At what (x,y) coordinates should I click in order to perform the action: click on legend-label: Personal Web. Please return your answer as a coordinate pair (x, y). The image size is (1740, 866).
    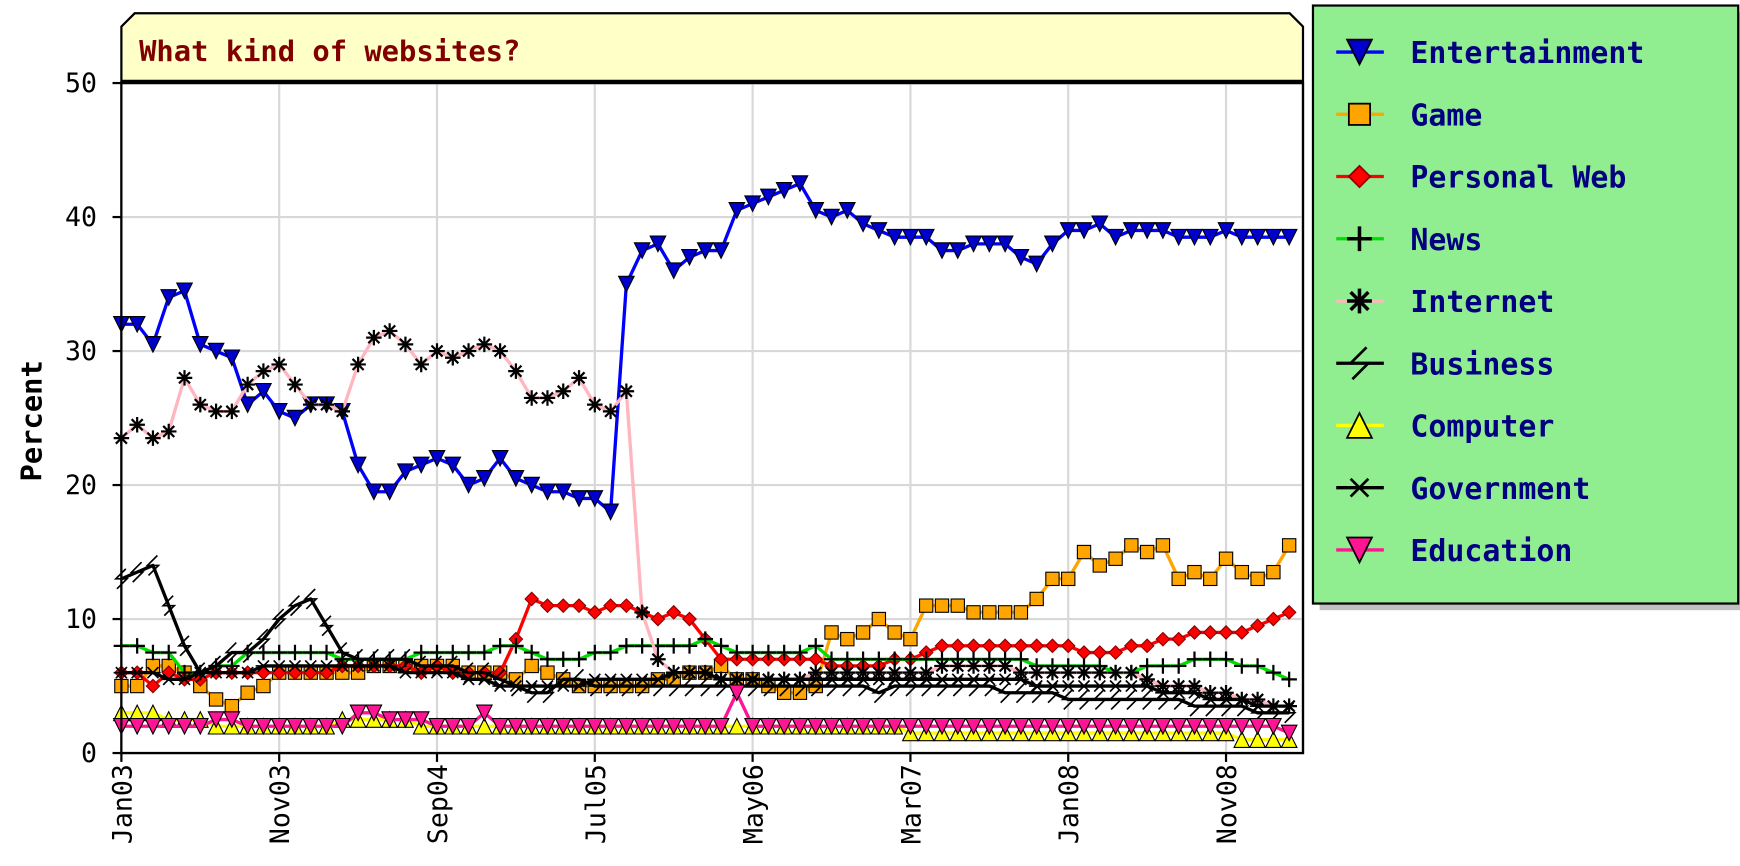
    Looking at the image, I should click on (1518, 178).